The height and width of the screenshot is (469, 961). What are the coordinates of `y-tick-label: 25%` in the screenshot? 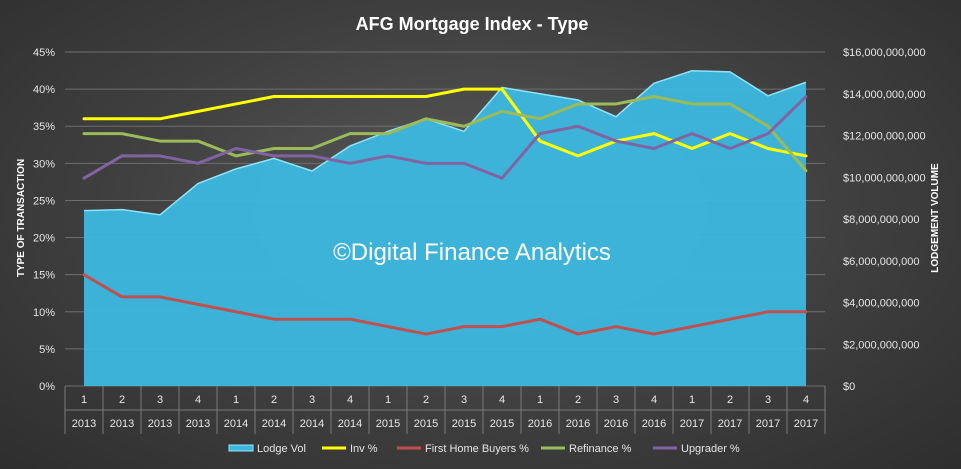 It's located at (44, 201).